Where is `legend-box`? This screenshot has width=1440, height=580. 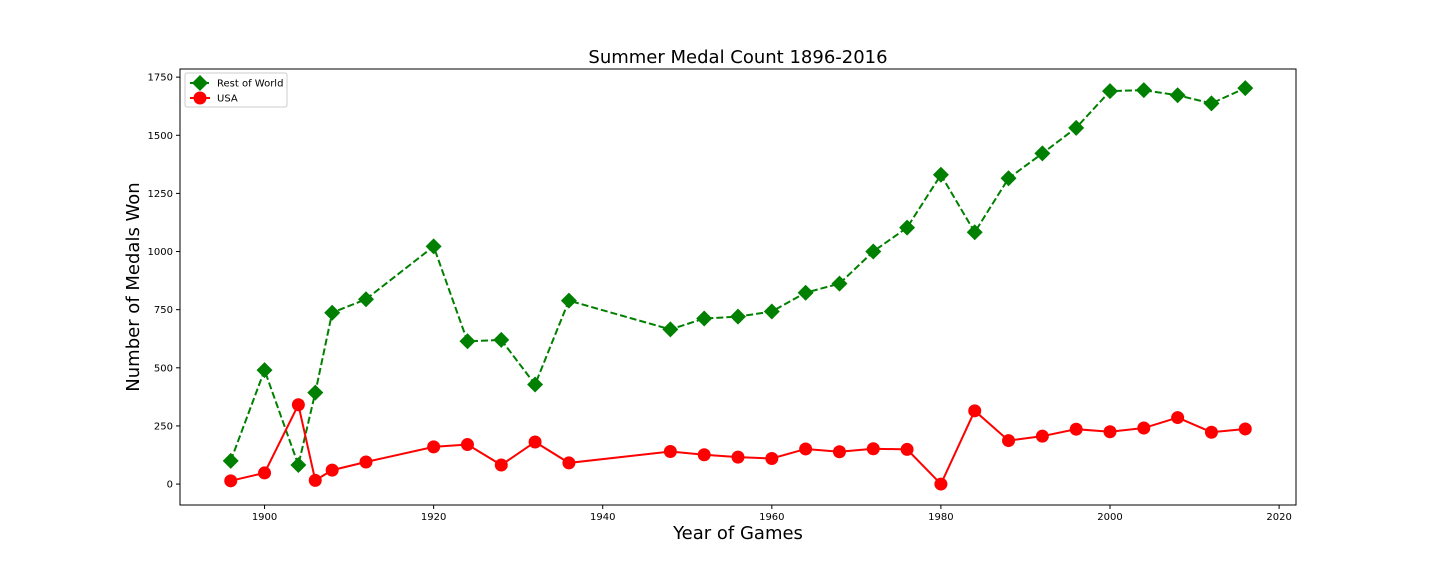 legend-box is located at coordinates (236, 90).